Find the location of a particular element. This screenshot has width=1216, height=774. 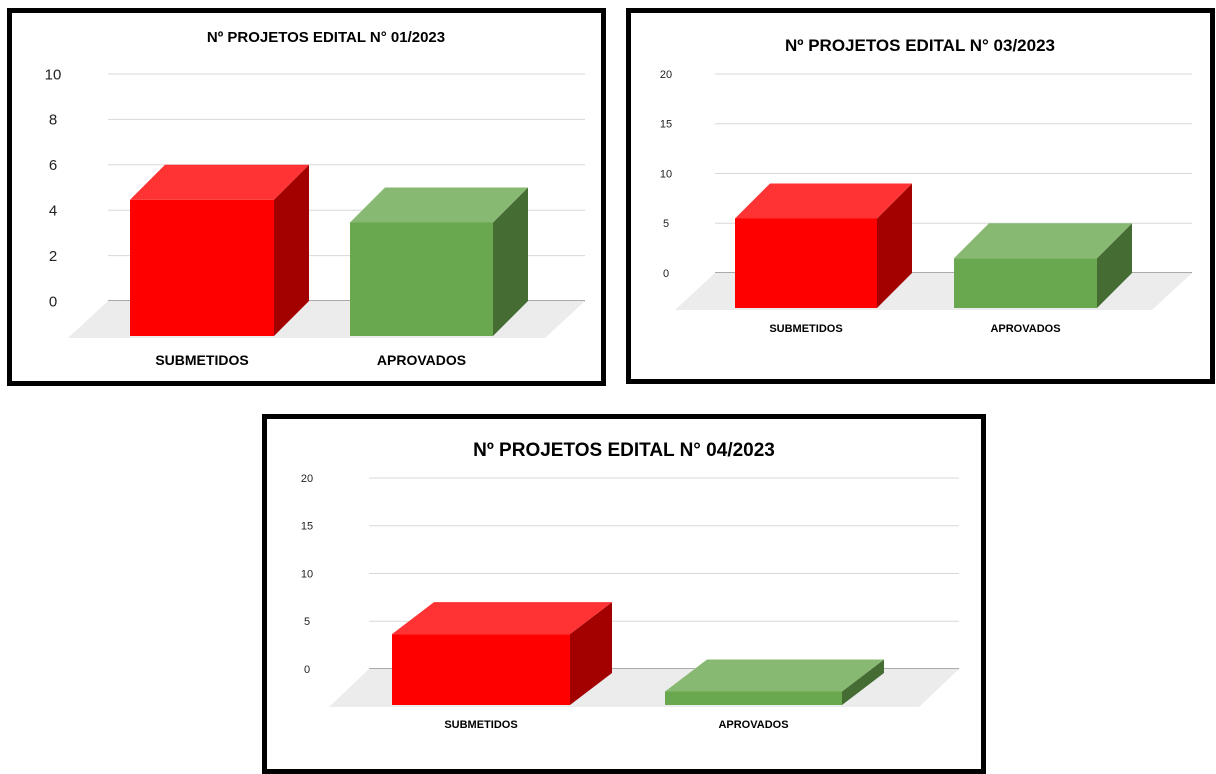

chart-title: Nº PROJETOS EDITAL N° 04/2023 is located at coordinates (624, 450).